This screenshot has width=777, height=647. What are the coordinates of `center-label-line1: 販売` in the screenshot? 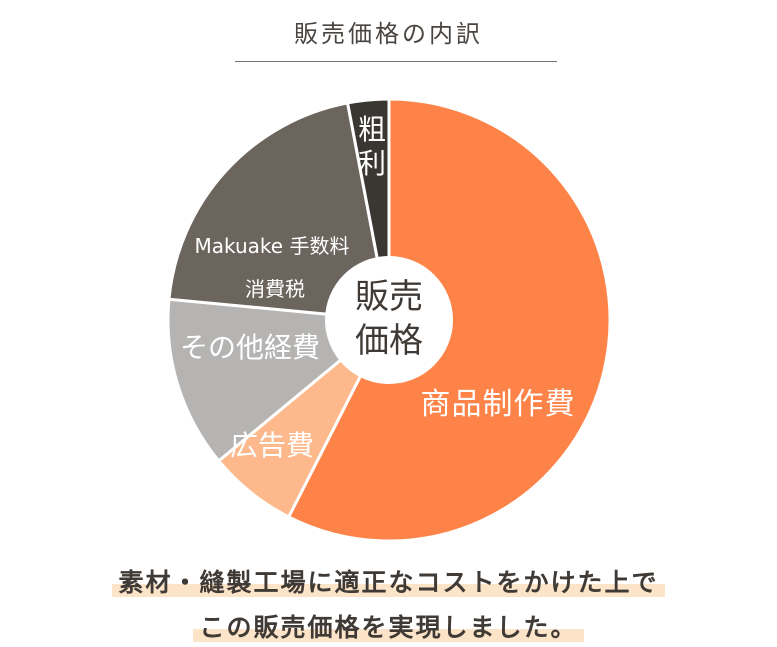 It's located at (389, 297).